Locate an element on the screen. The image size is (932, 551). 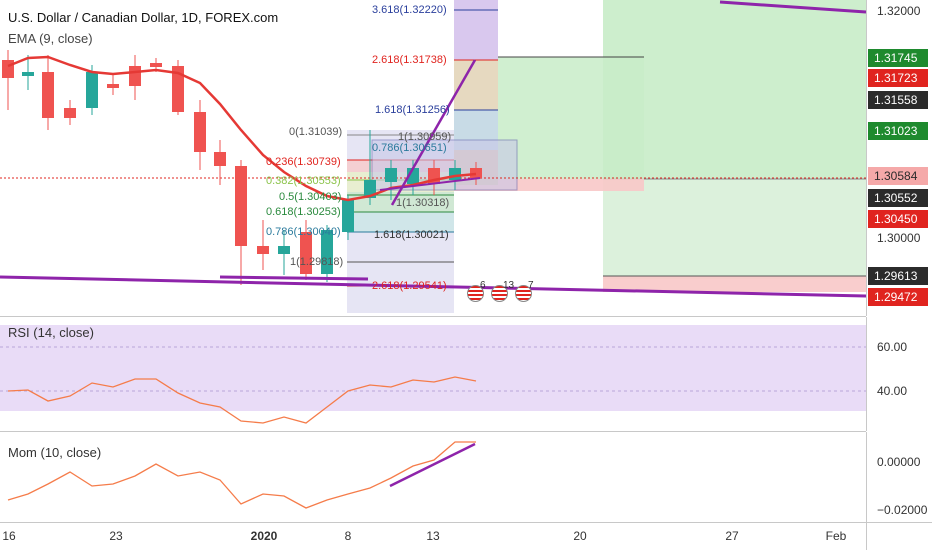
fib-label: 3.618(1.32220) is located at coordinates (409, 10).